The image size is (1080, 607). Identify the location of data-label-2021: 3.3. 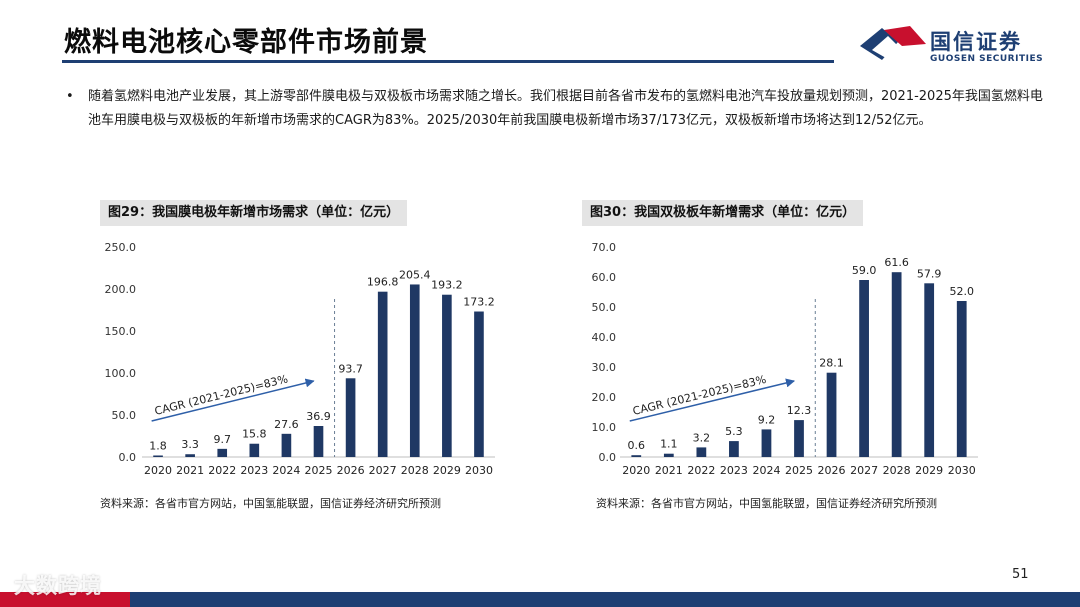
(190, 444).